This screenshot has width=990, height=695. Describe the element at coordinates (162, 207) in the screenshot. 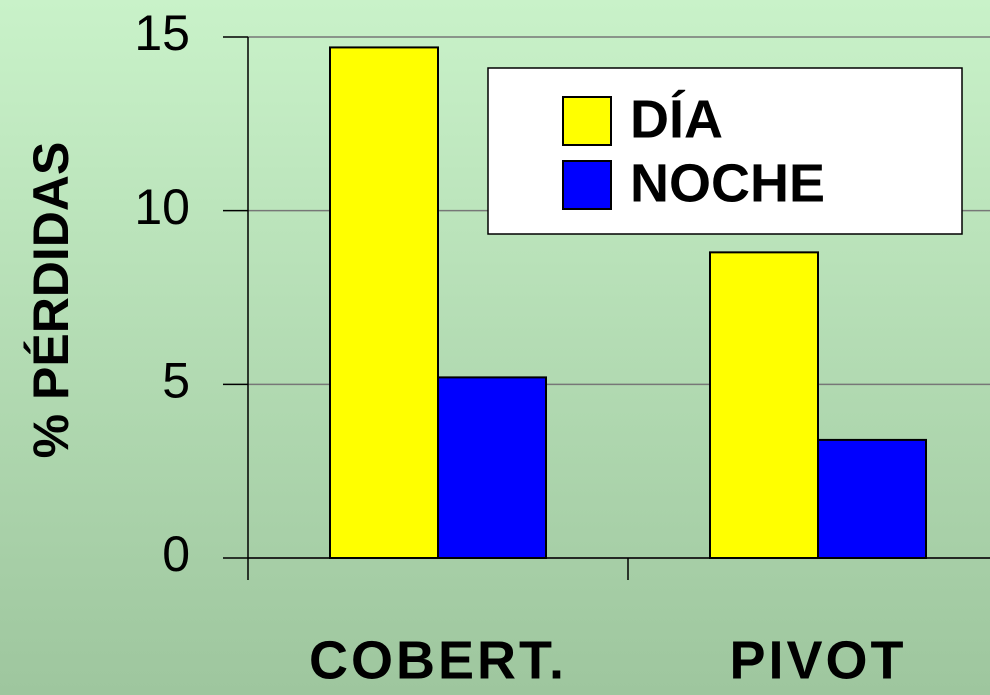

I see `y-tick-label: 10` at that location.